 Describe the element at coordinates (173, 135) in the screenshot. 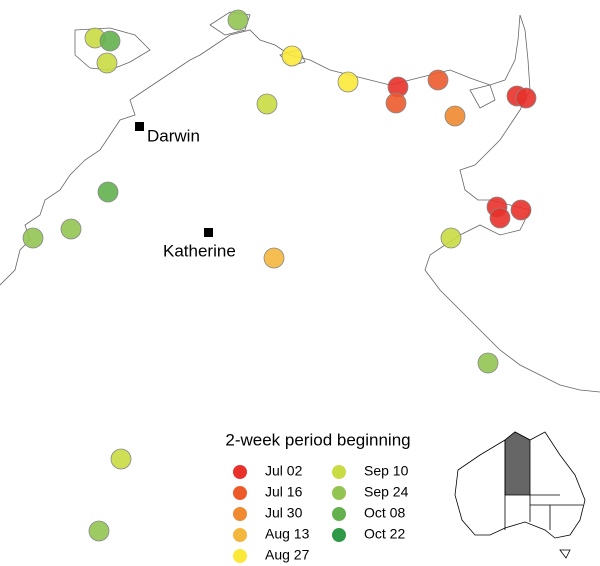

I see `city-label: Darwin` at that location.